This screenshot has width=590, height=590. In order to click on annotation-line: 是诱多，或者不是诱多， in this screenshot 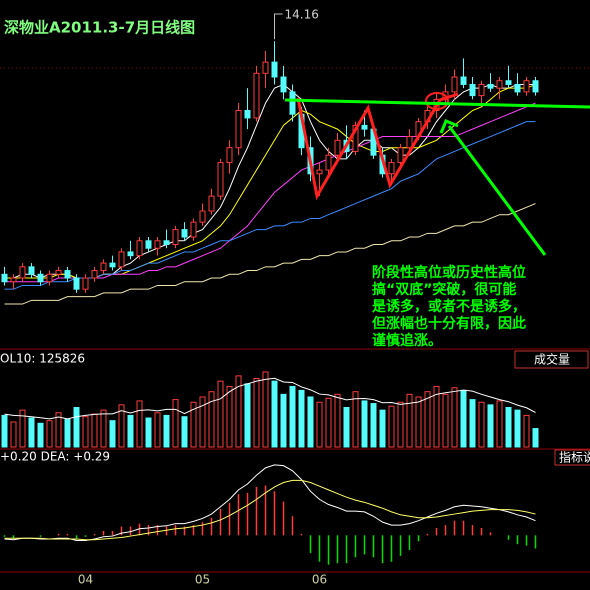, I will do `click(449, 306)`.